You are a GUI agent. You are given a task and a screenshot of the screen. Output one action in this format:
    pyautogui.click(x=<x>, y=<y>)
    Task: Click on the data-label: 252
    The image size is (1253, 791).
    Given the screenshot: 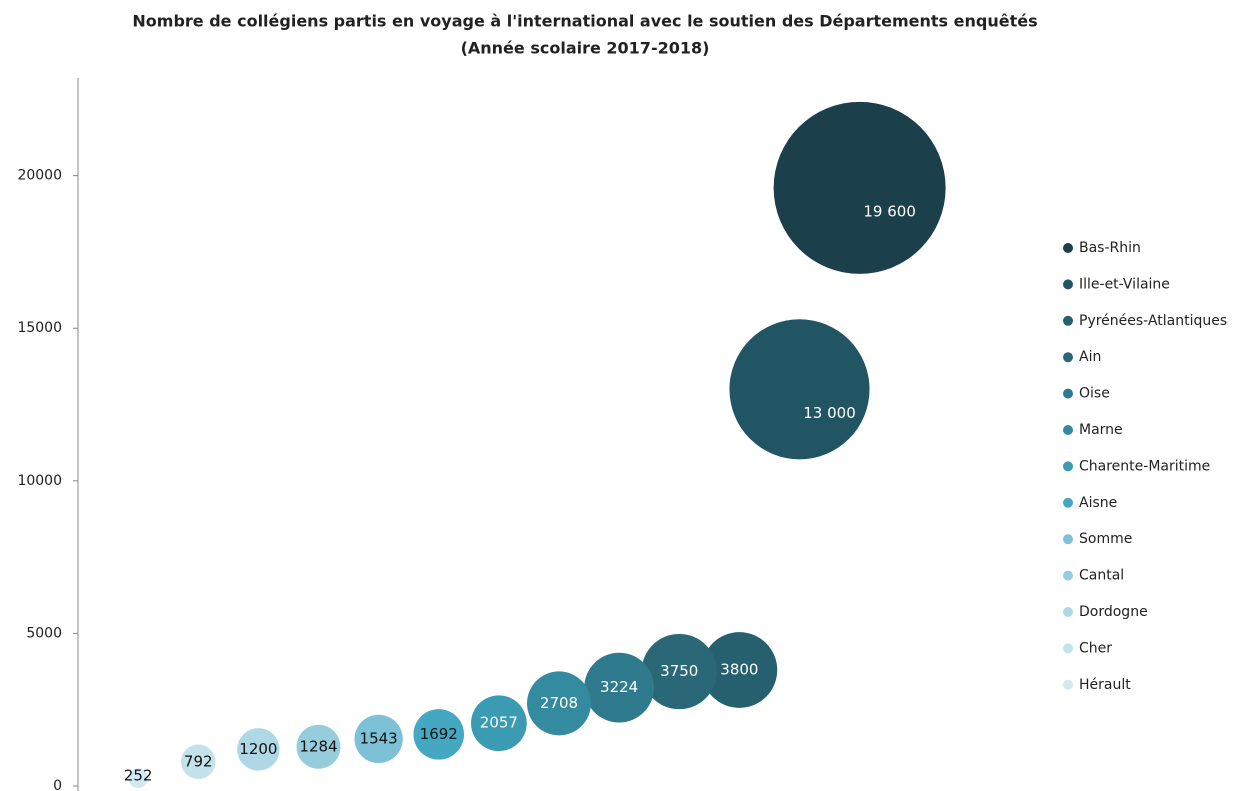 What is the action you would take?
    pyautogui.click(x=138, y=776)
    